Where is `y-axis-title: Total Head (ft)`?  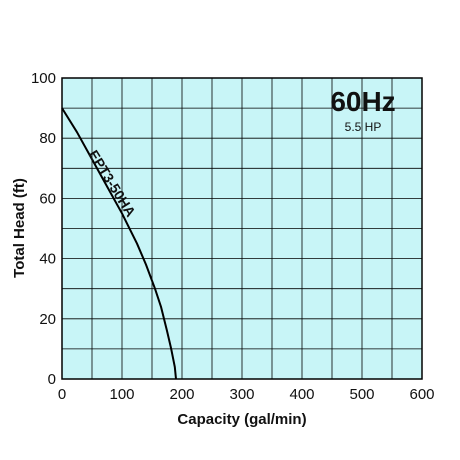
y-axis-title: Total Head (ft) is located at coordinates (19, 228).